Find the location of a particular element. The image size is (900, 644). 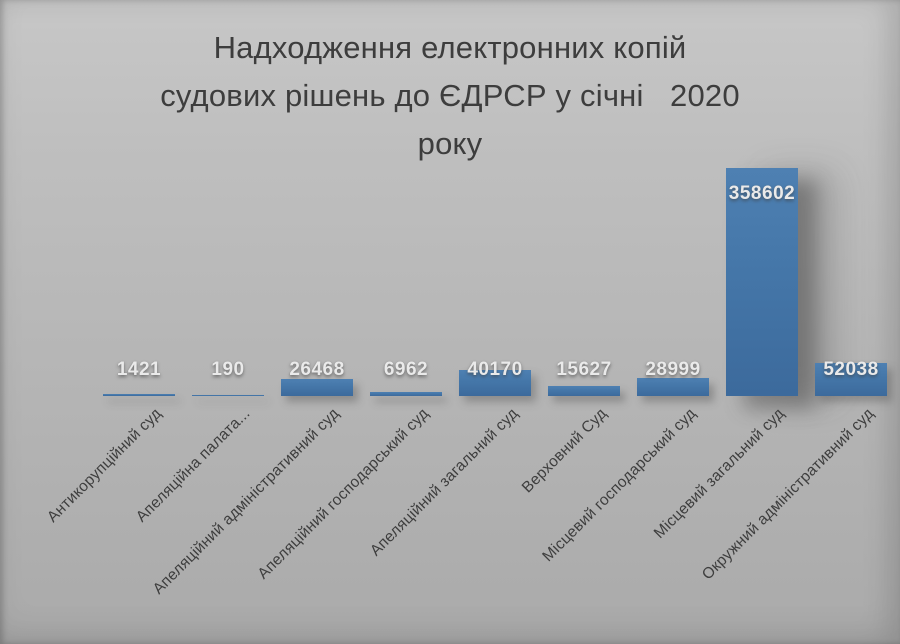

bar-value-label: 6962 is located at coordinates (406, 369).